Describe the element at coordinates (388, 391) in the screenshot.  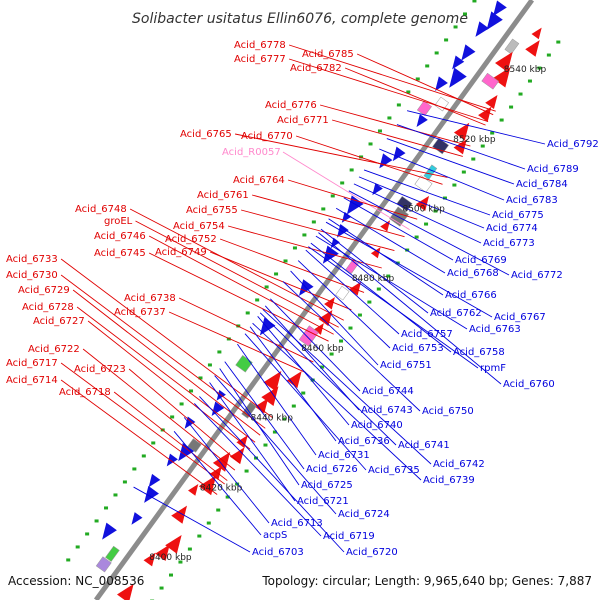
I see `gene-label-right: Acid_6744` at that location.